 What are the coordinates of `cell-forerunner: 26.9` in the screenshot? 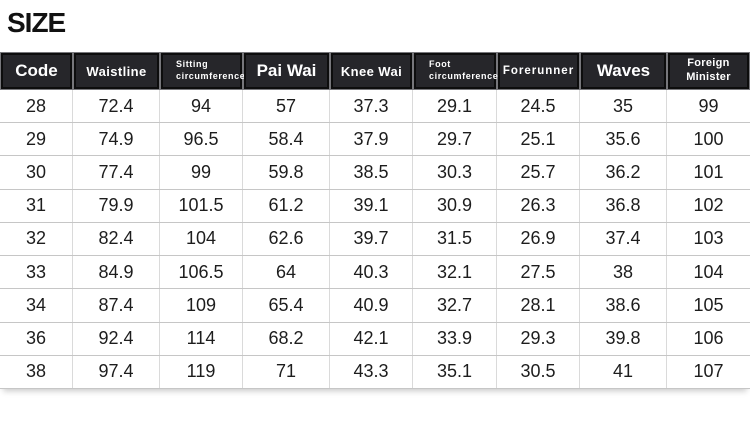 It's located at (538, 239).